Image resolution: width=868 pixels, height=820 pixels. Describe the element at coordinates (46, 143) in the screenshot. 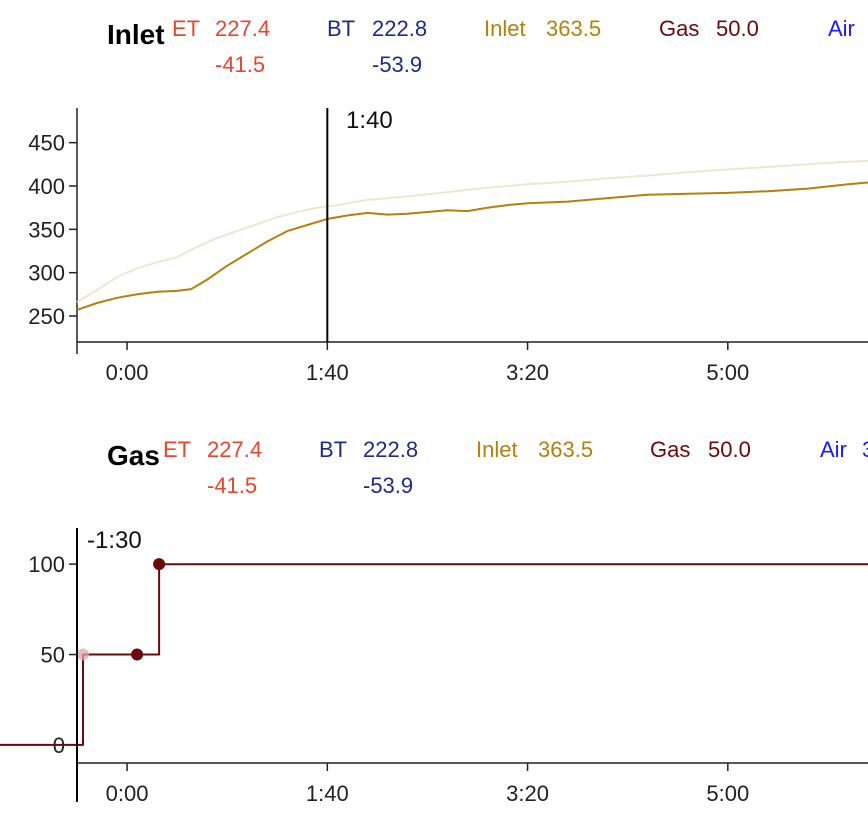

I see `y-tick-label: 450` at that location.